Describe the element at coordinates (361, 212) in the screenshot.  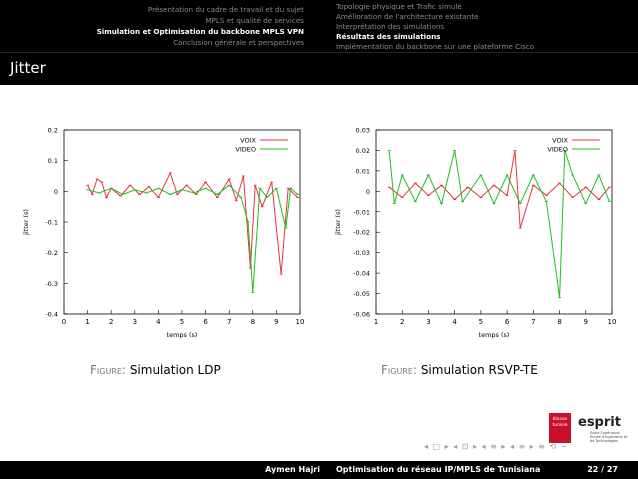
I see `y-tick-label: -0.01` at that location.